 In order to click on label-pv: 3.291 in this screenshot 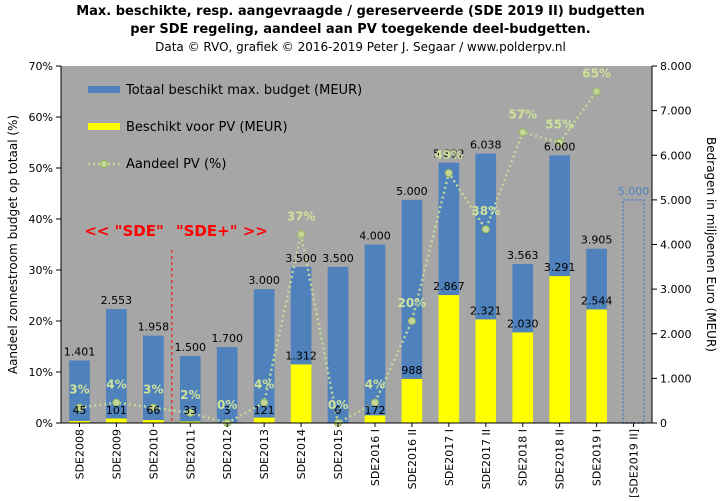, I will do `click(560, 267)`.